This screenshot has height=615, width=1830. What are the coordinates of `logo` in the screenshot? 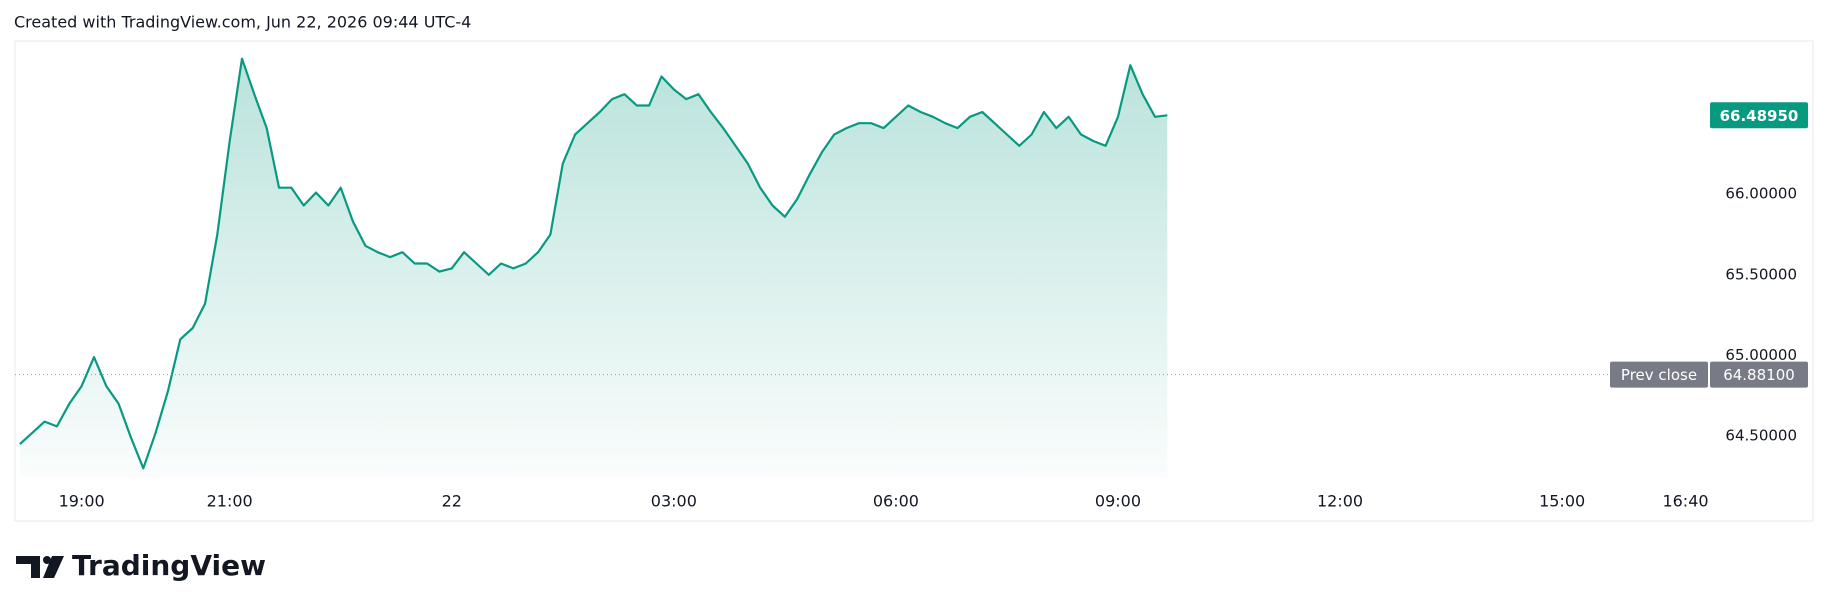 It's located at (40, 567).